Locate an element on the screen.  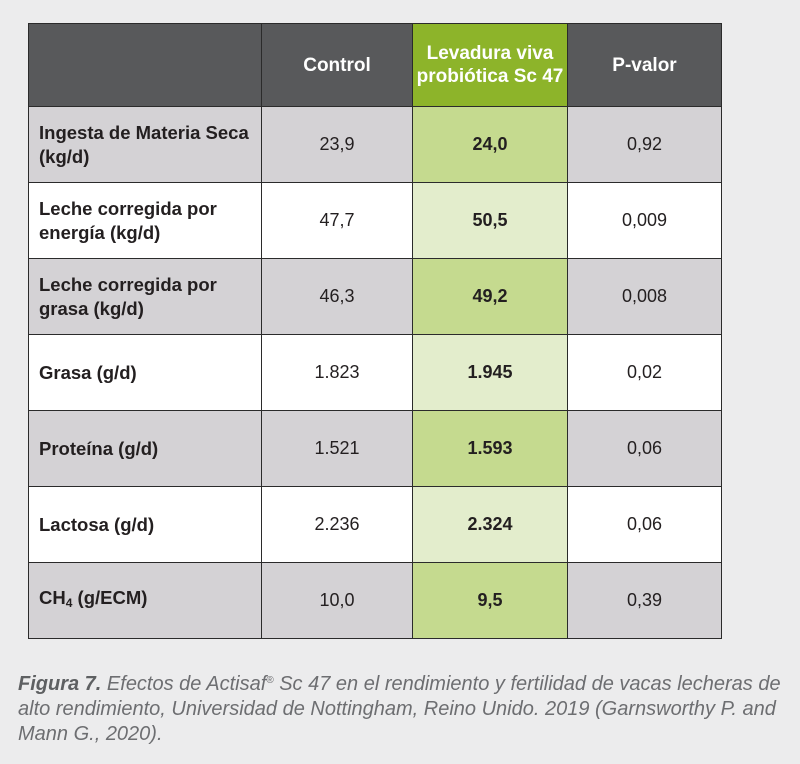
header-empty-cell is located at coordinates (145, 65).